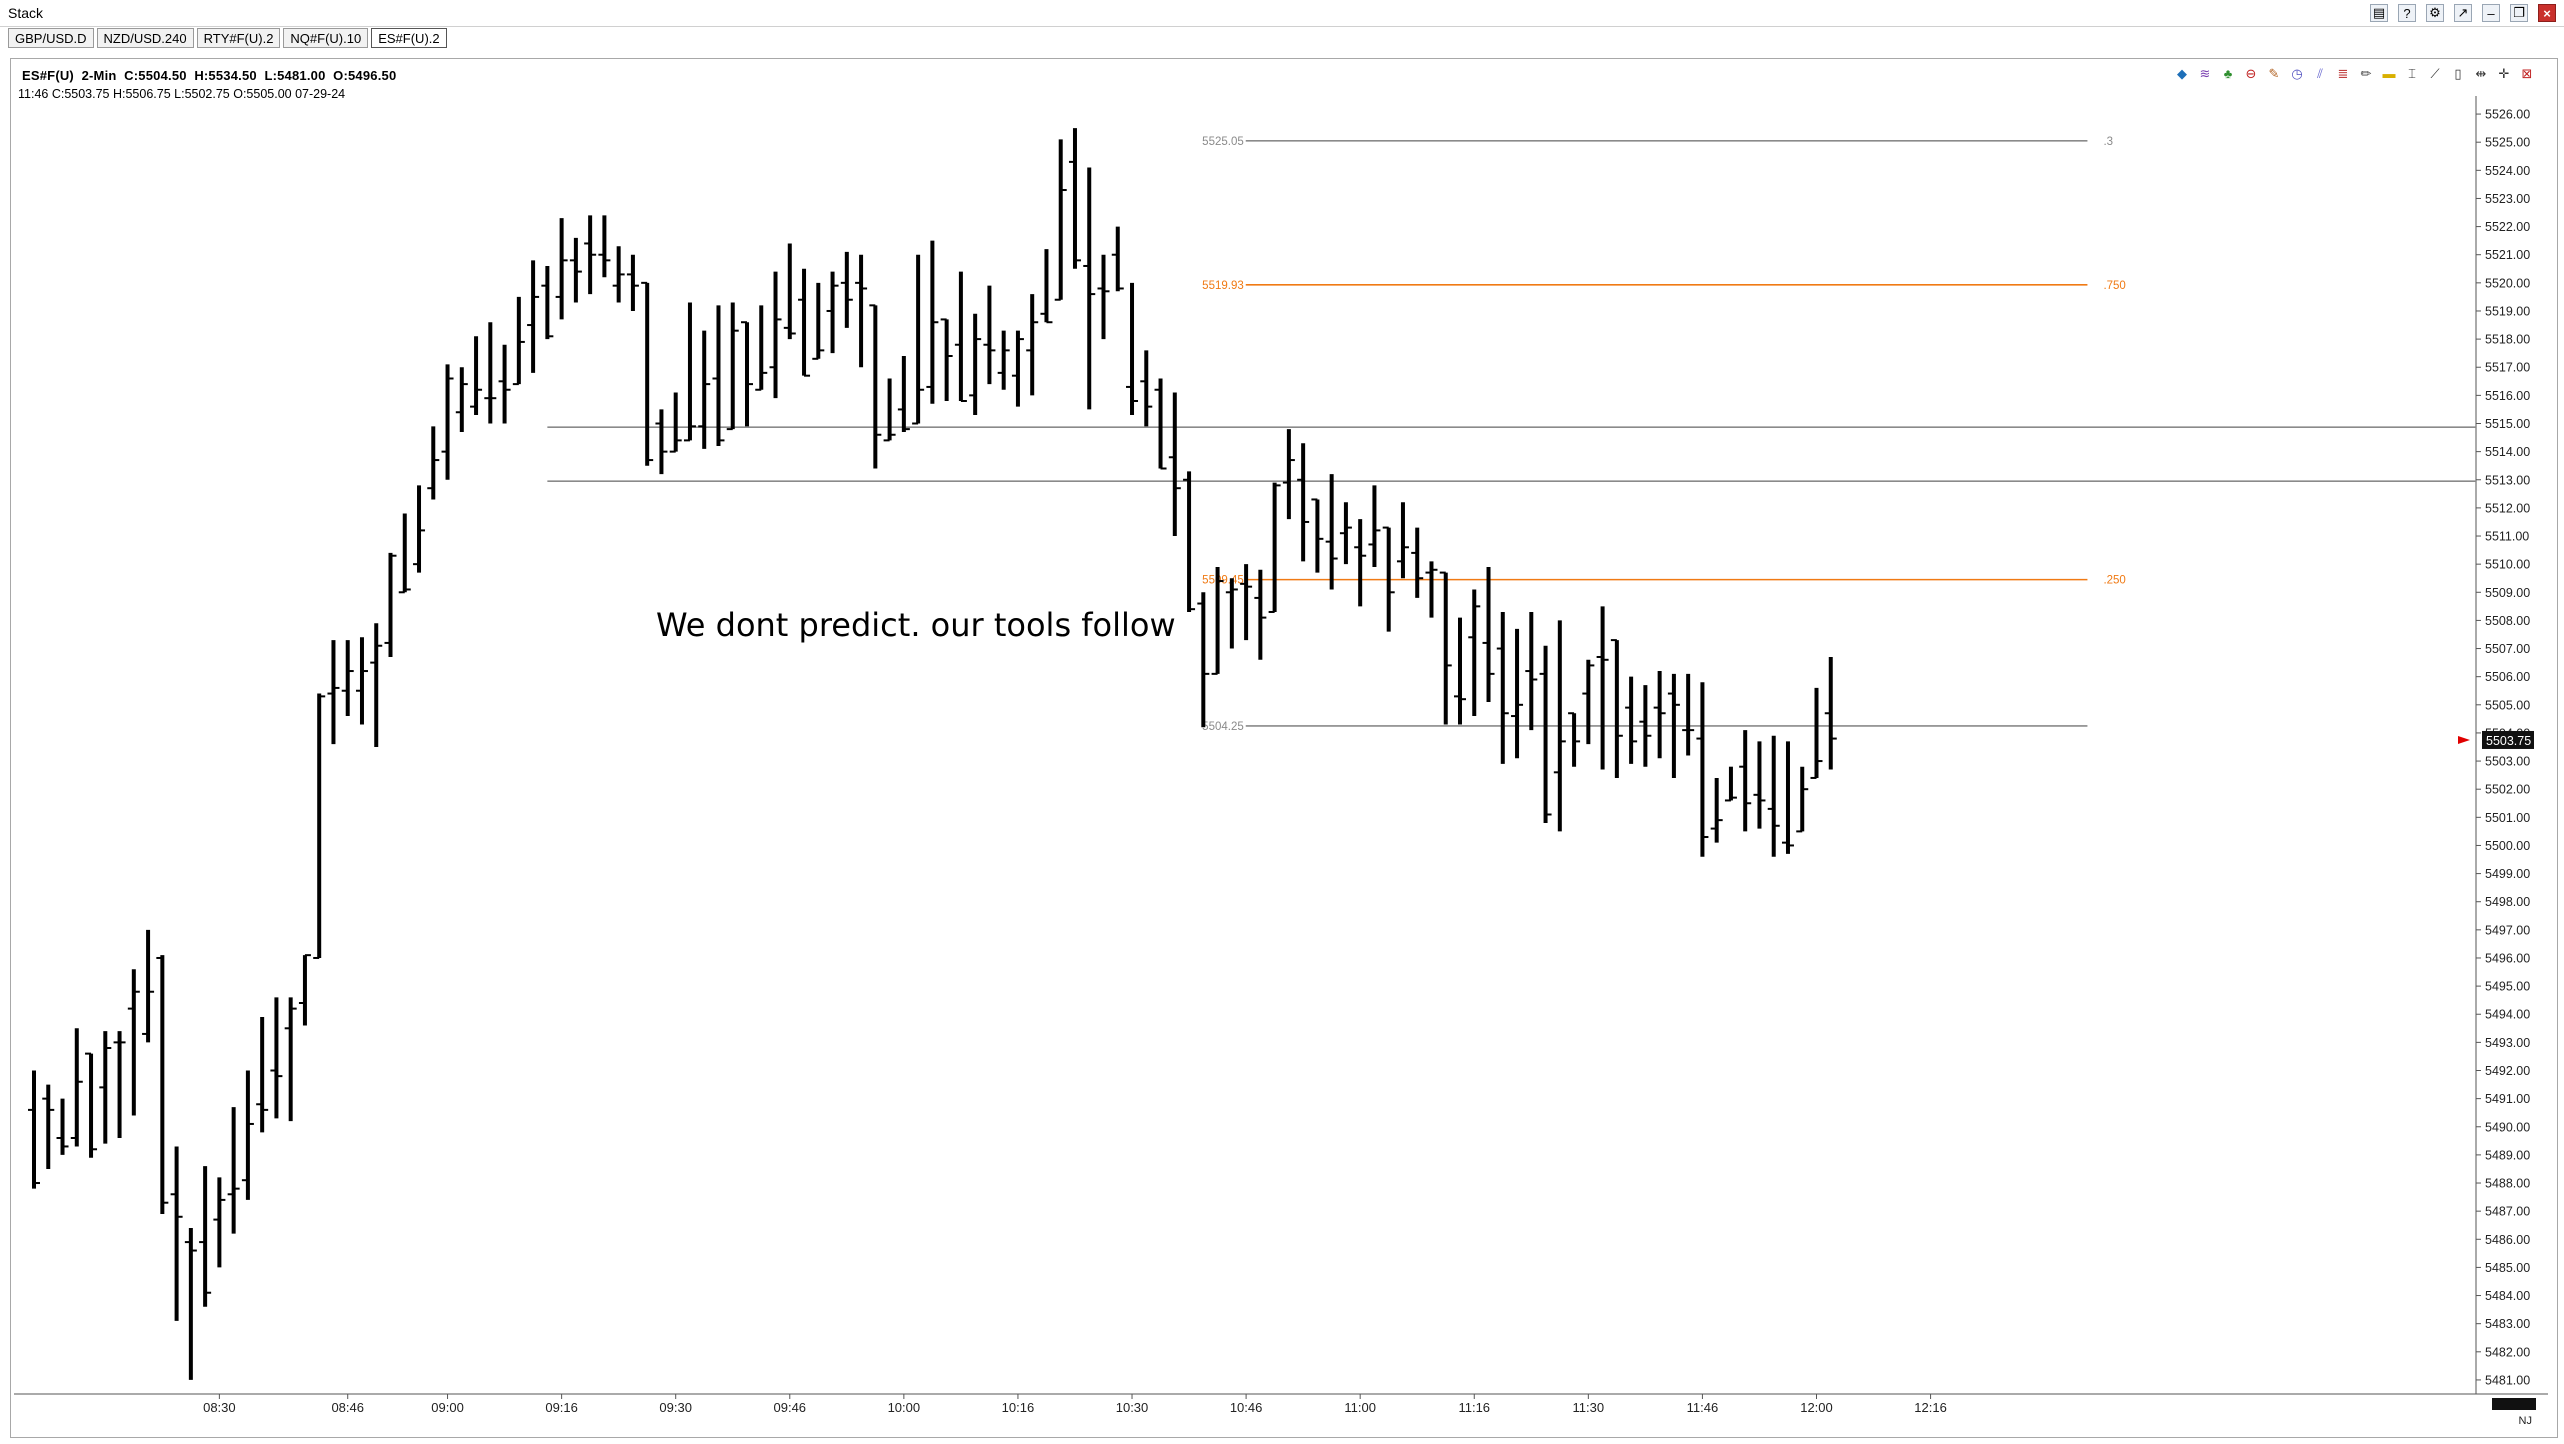 This screenshot has width=2564, height=1444. What do you see at coordinates (2182, 73) in the screenshot?
I see `layers-icon: ◆` at bounding box center [2182, 73].